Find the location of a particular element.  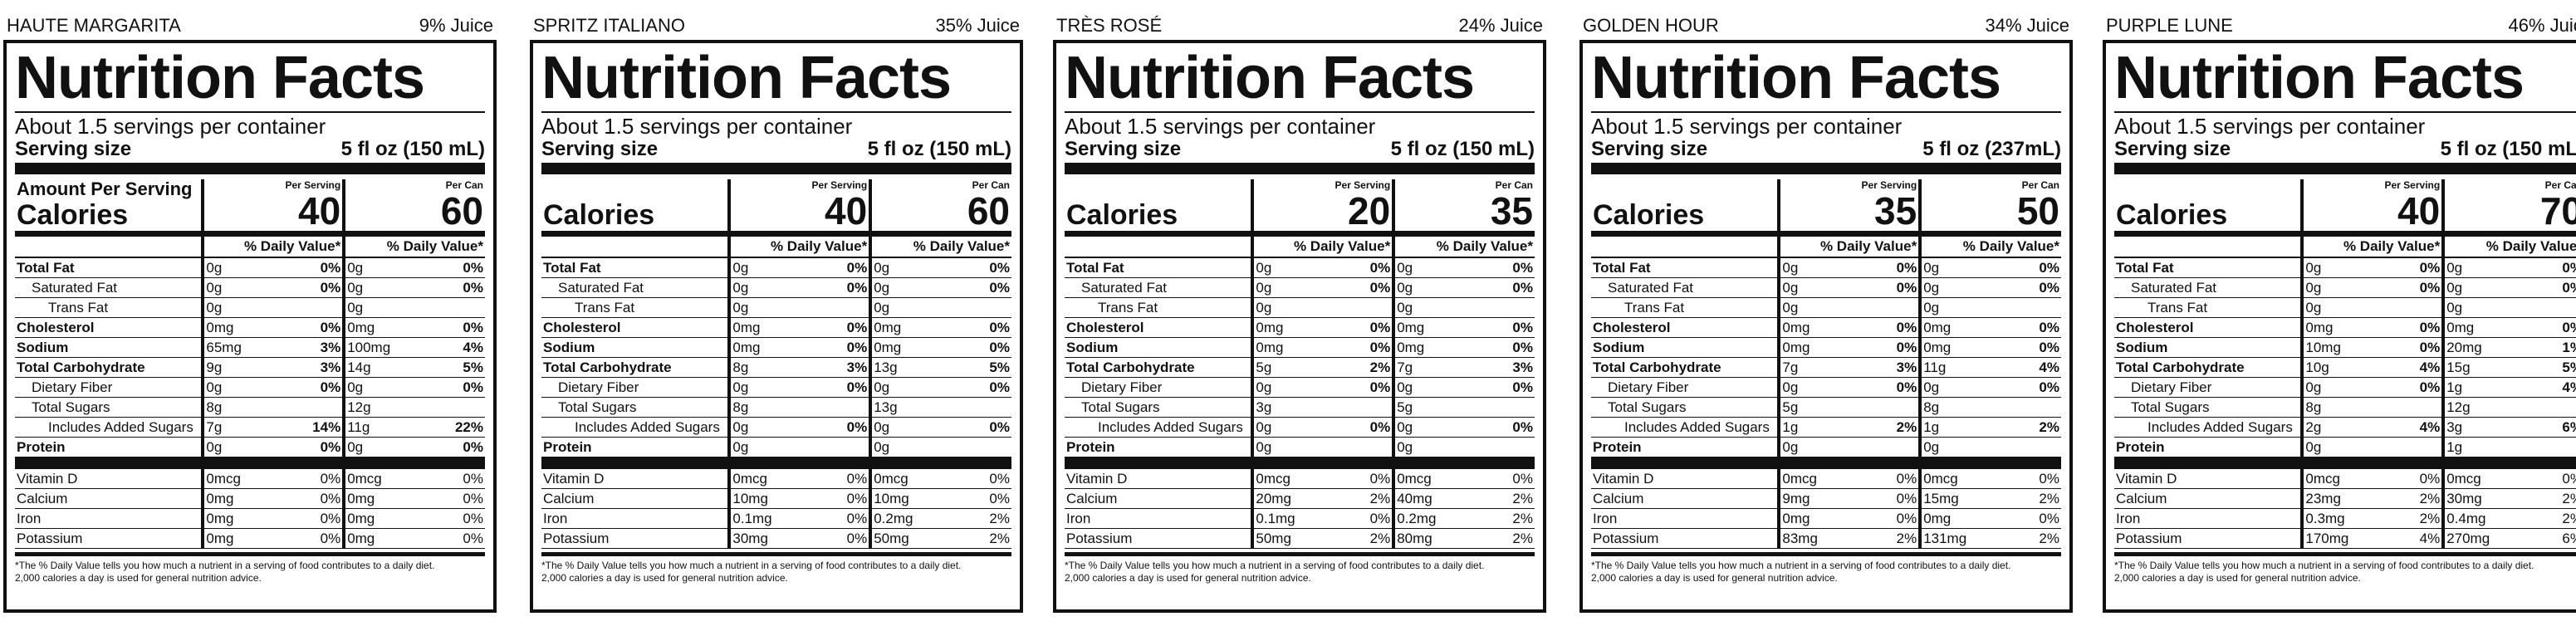

calories-per-can-cell: Per Can70 is located at coordinates (2509, 205).